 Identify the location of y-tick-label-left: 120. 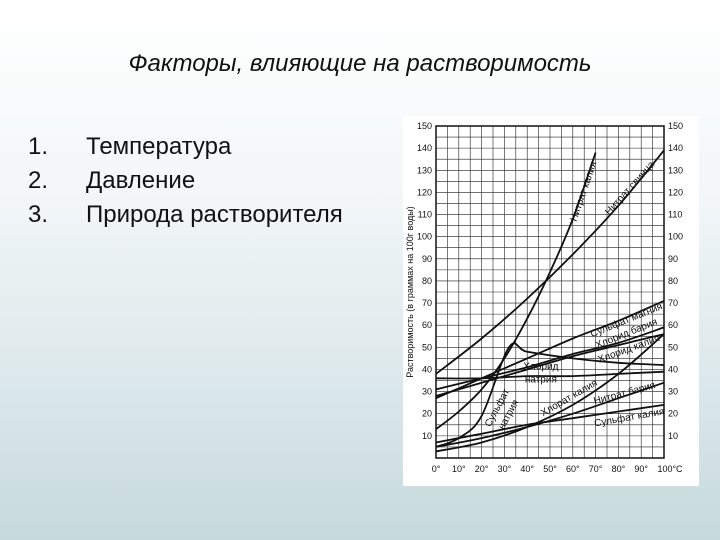
(424, 192).